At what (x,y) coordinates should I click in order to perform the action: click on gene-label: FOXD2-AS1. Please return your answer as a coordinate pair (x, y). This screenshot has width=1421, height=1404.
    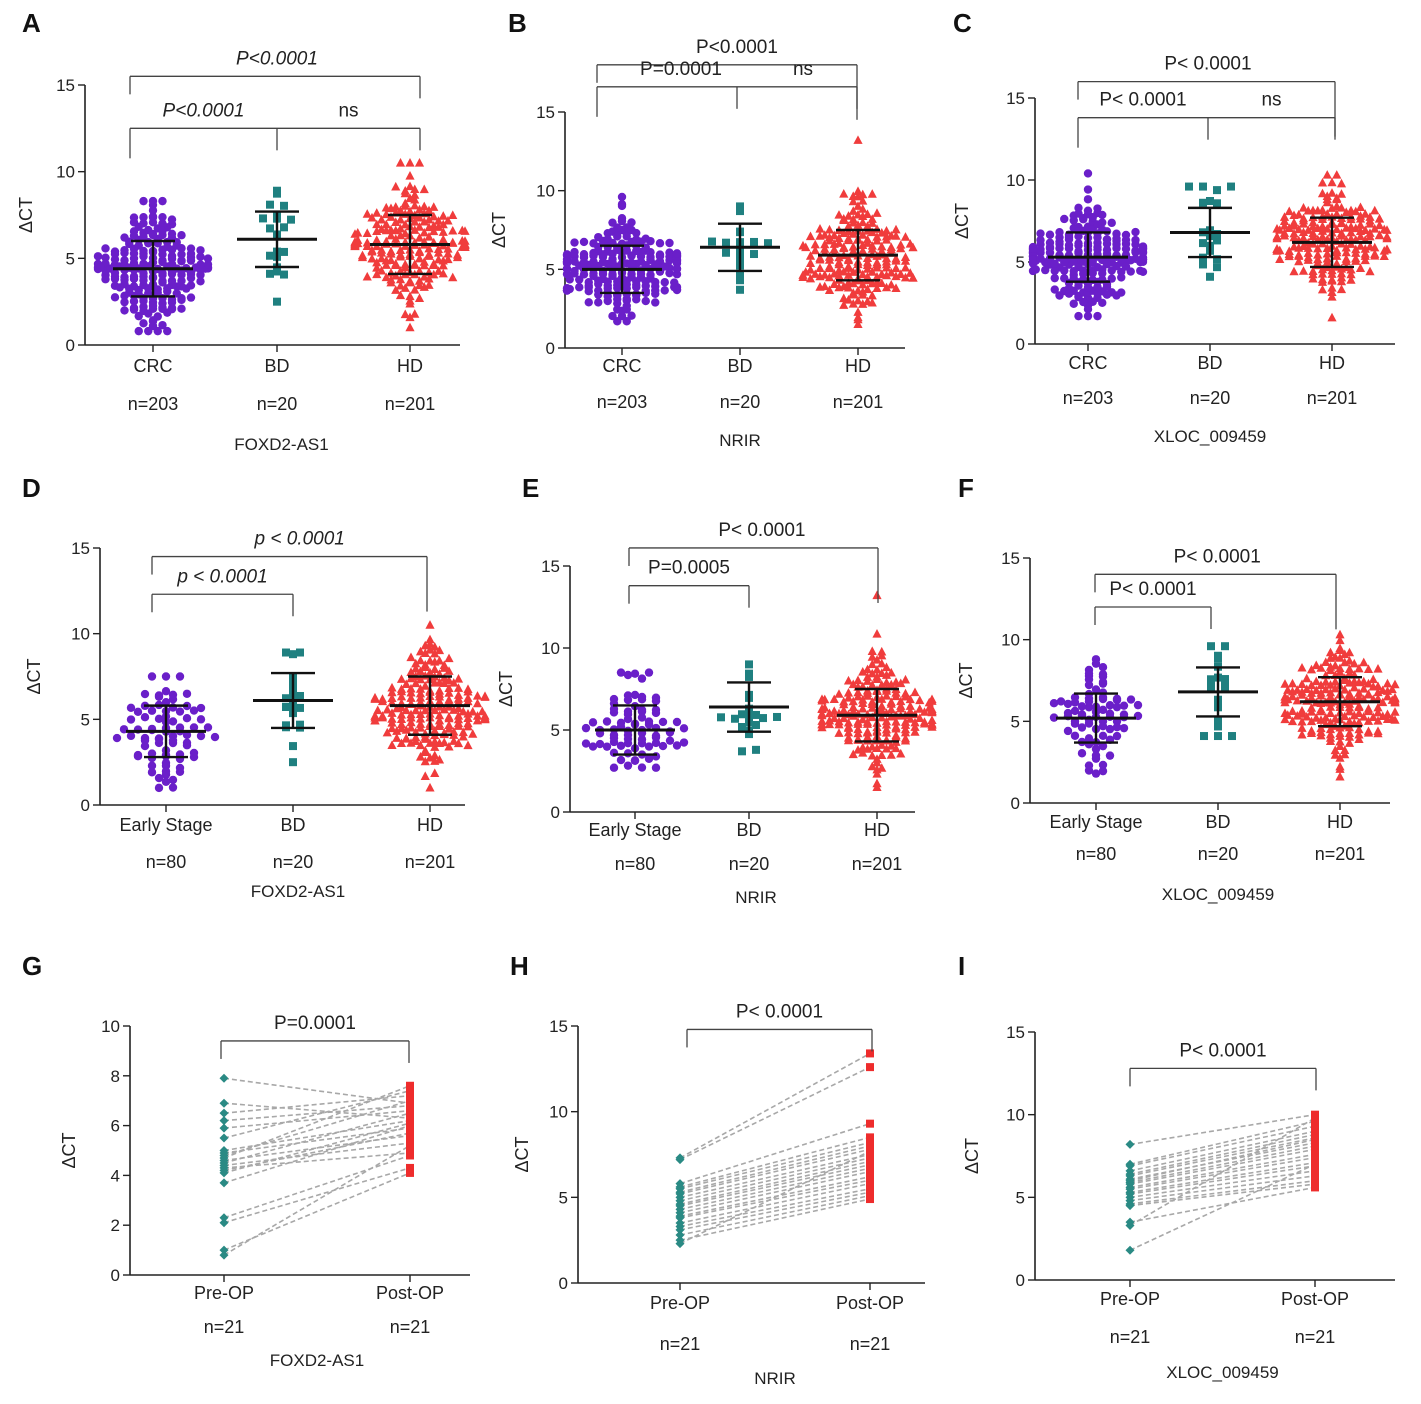
    Looking at the image, I should click on (298, 891).